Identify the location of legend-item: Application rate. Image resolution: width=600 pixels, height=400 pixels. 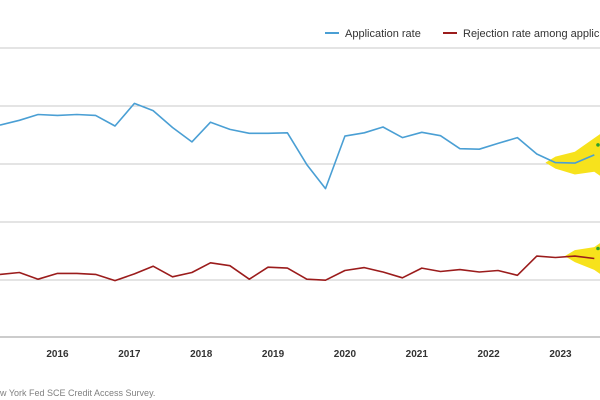
(373, 34).